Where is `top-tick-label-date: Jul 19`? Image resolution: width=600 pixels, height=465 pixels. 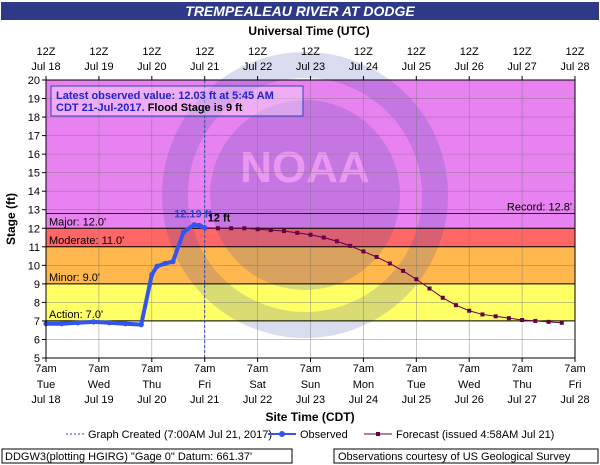
top-tick-label-date: Jul 19 is located at coordinates (98, 67).